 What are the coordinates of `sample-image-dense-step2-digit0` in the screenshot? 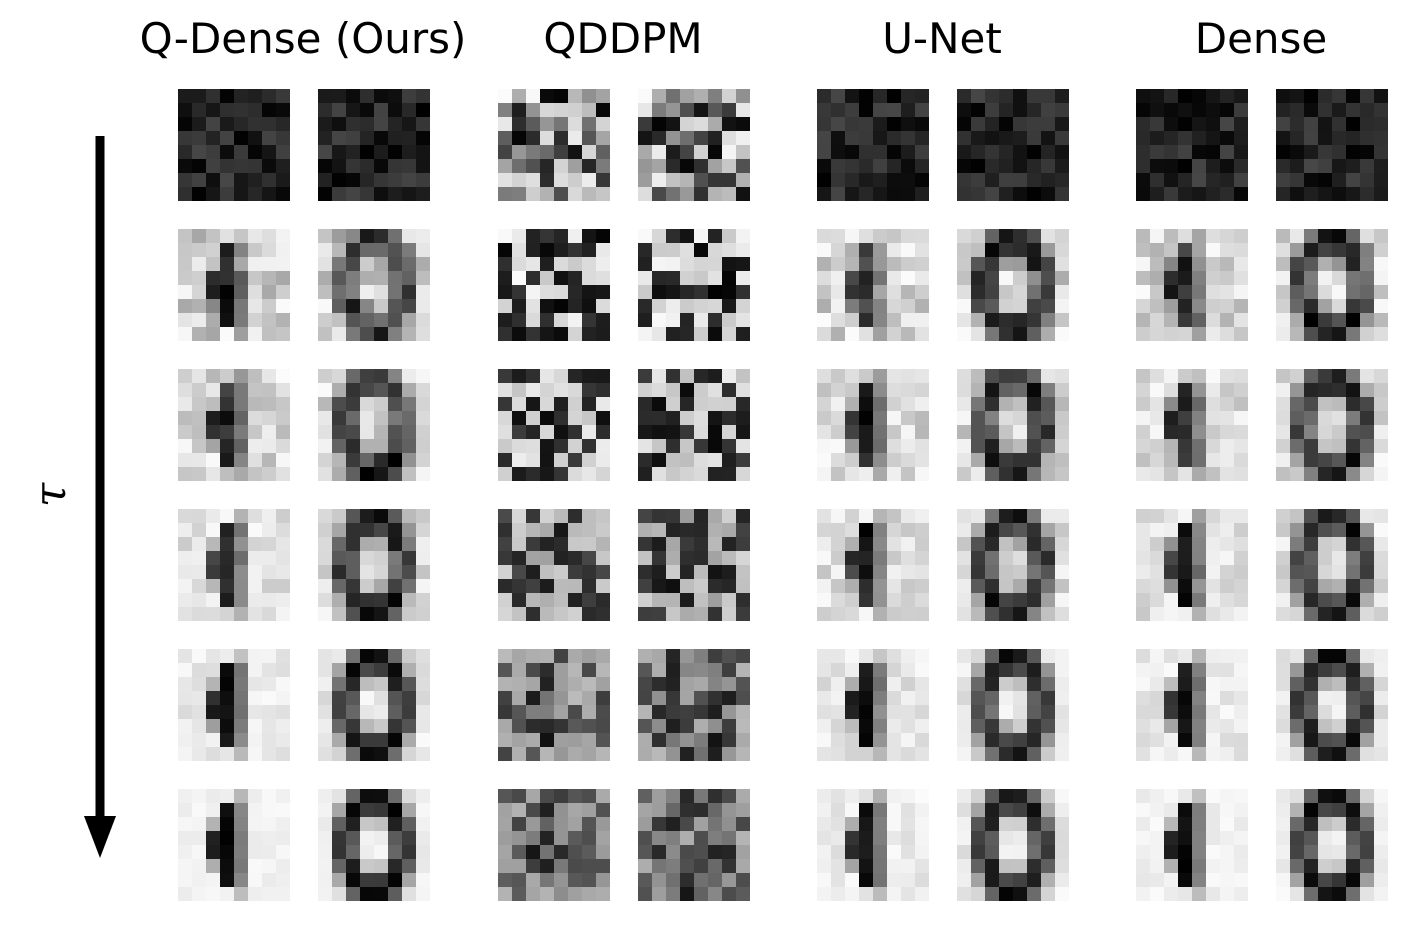 It's located at (1332, 425).